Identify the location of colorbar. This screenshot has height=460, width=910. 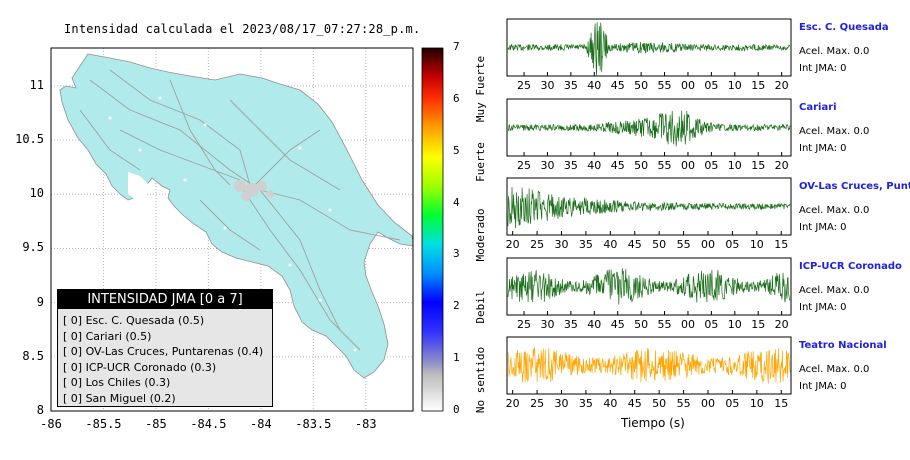
(432, 229).